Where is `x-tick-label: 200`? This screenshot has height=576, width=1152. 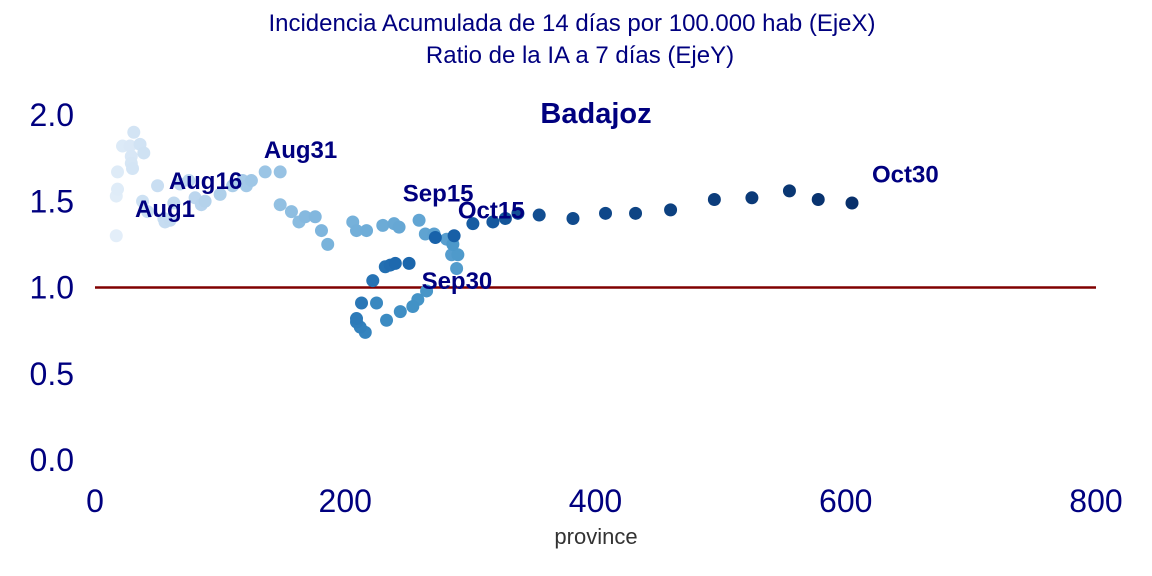
x-tick-label: 200 is located at coordinates (345, 501).